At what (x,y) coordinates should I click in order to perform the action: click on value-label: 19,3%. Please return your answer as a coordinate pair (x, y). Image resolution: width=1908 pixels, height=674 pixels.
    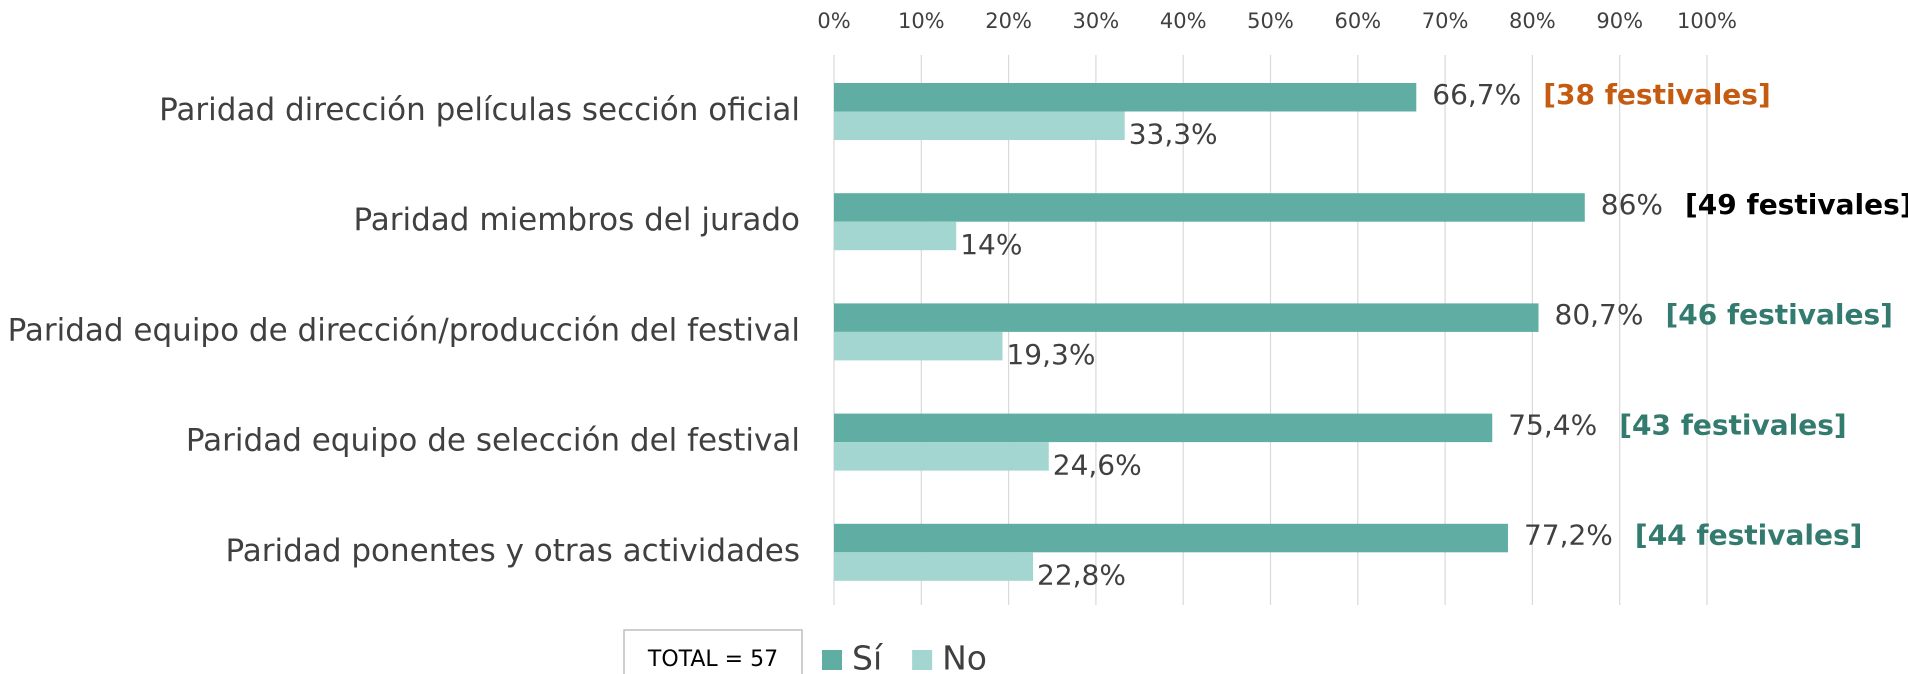
    Looking at the image, I should click on (1050, 354).